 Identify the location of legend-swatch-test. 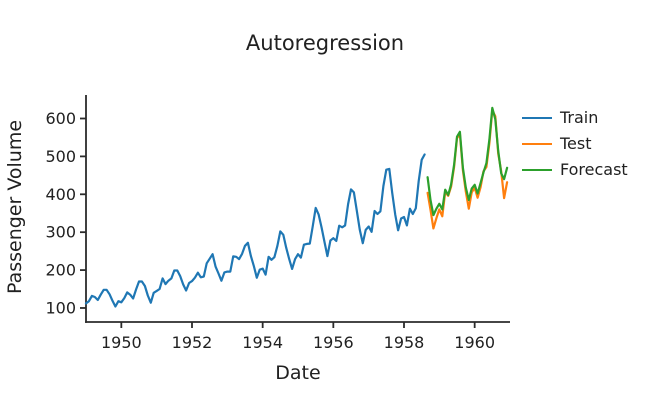
(537, 143).